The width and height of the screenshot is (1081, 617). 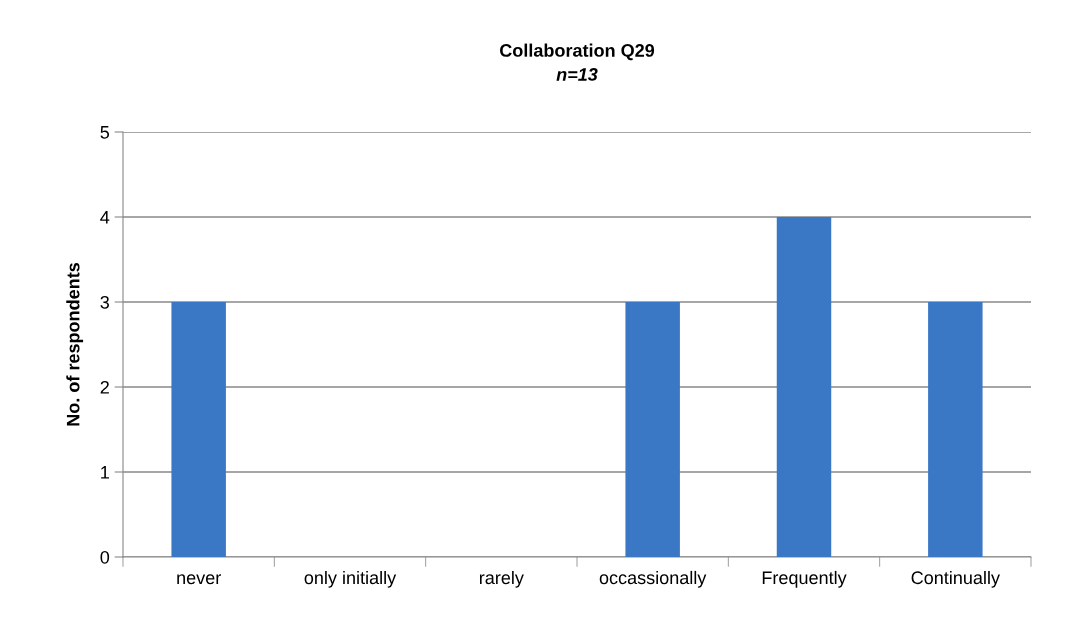 What do you see at coordinates (75, 344) in the screenshot?
I see `y-axis-title: No. of respondents` at bounding box center [75, 344].